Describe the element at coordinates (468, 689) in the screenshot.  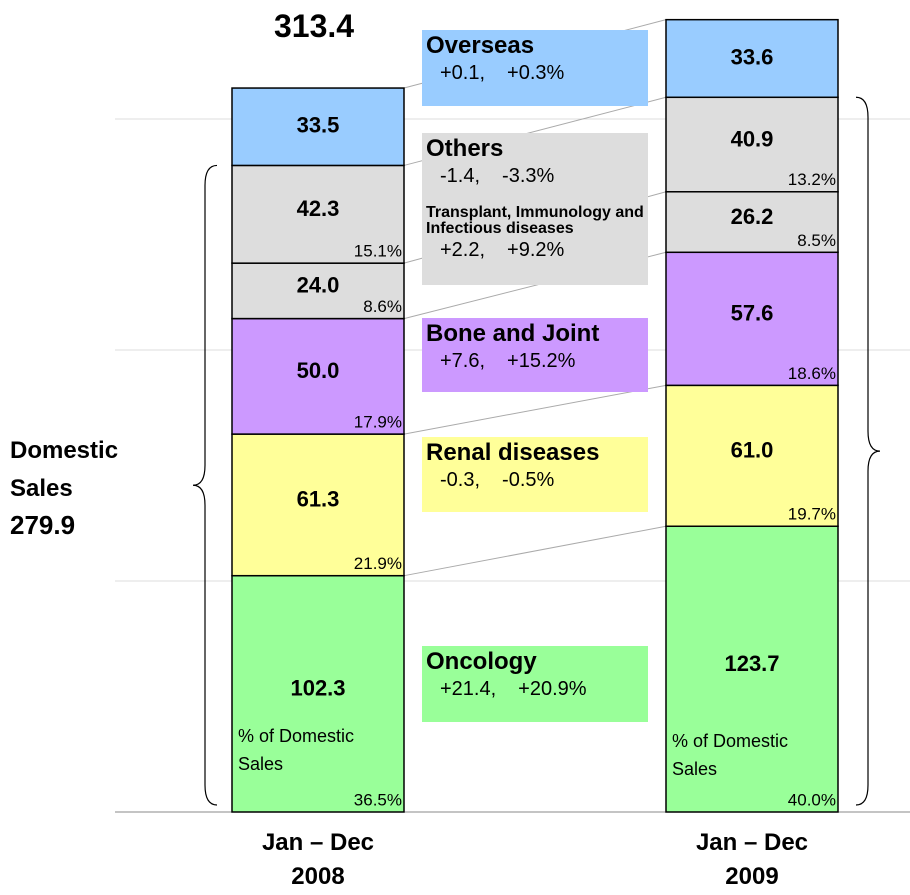
I see `change-label: +21.4,` at that location.